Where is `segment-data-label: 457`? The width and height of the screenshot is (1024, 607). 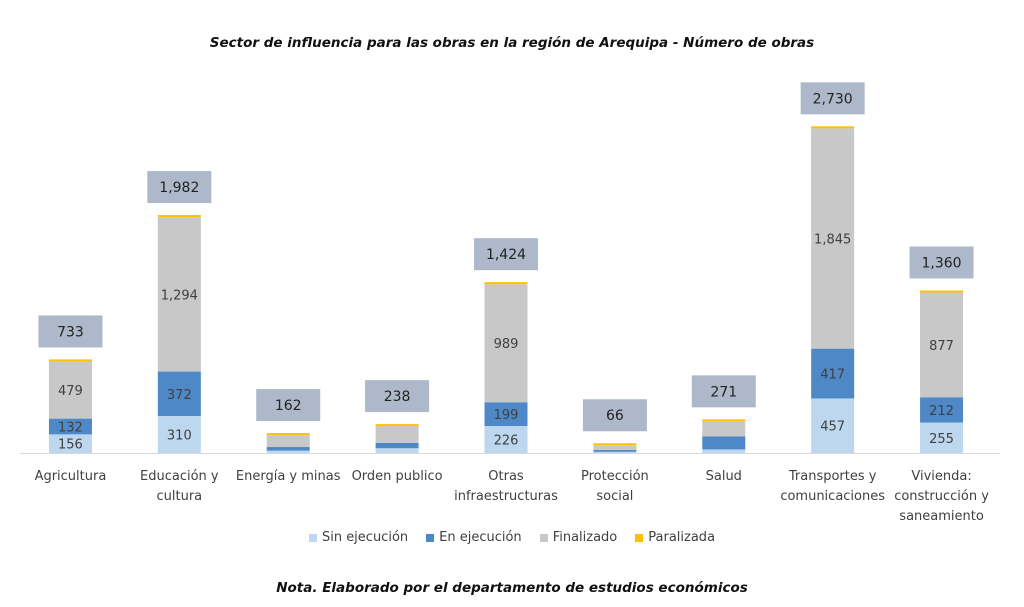 segment-data-label: 457 is located at coordinates (832, 427).